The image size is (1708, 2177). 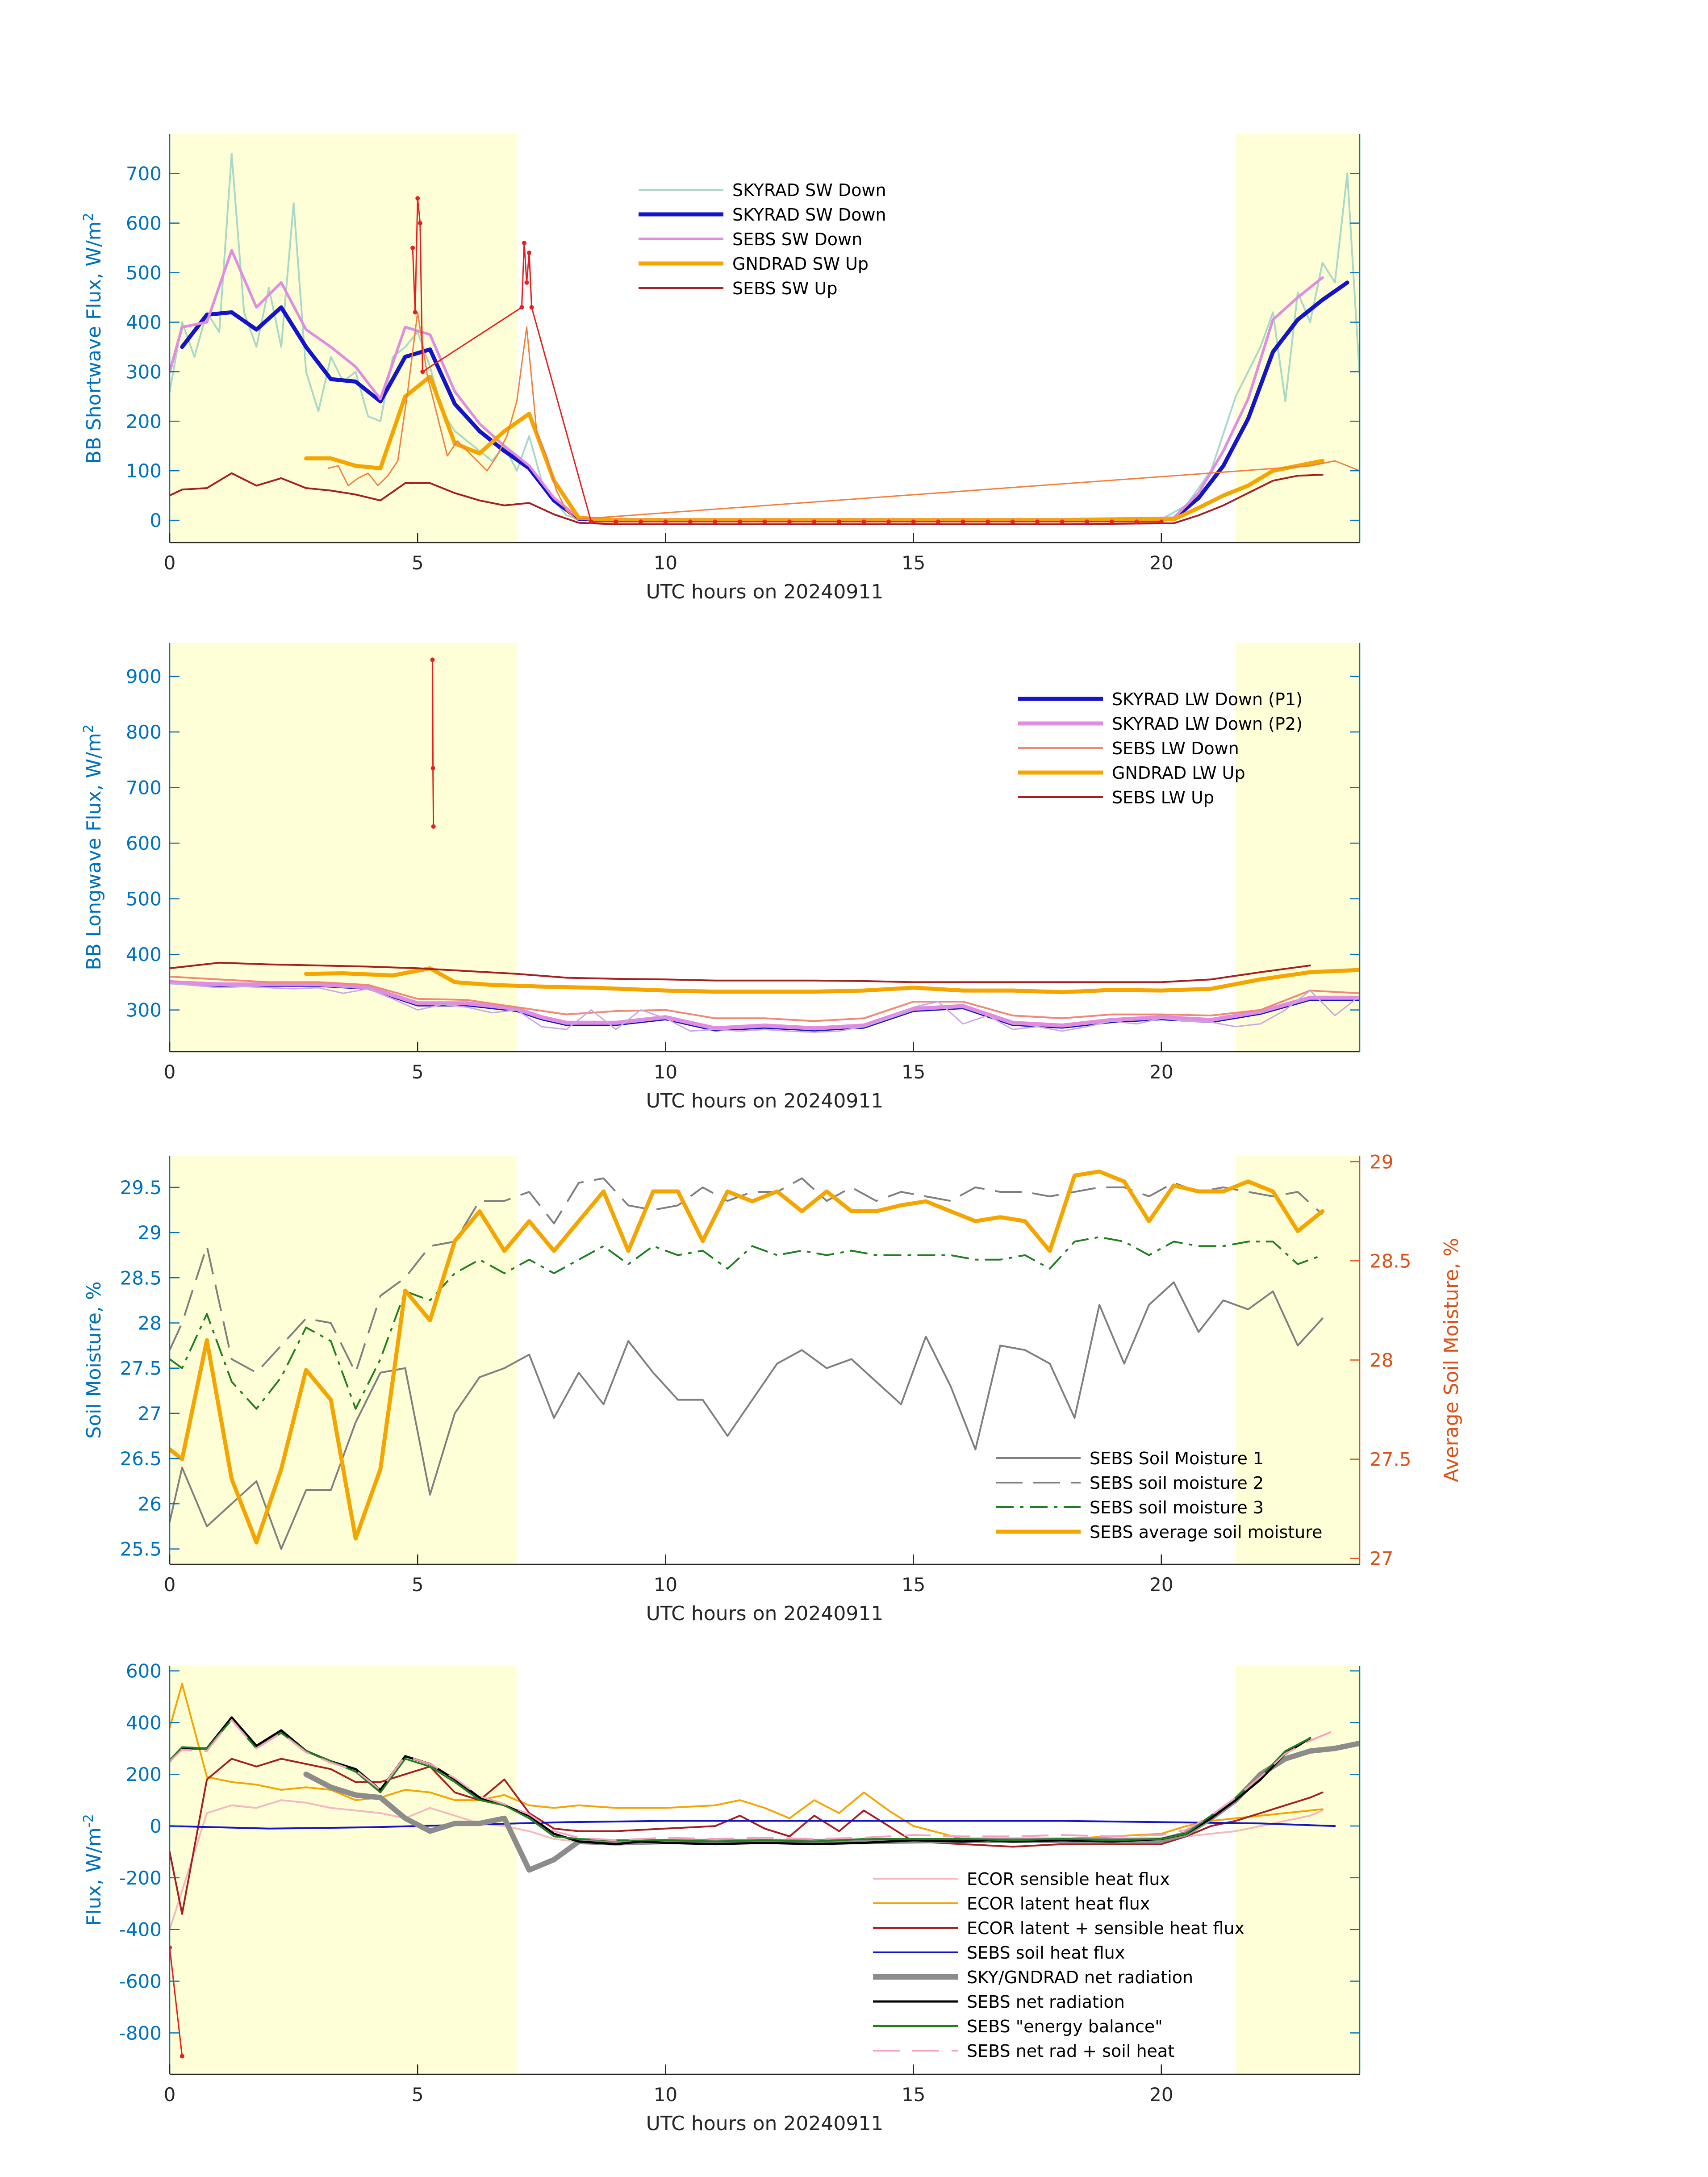 What do you see at coordinates (144, 677) in the screenshot?
I see `y-tick-label: 900` at bounding box center [144, 677].